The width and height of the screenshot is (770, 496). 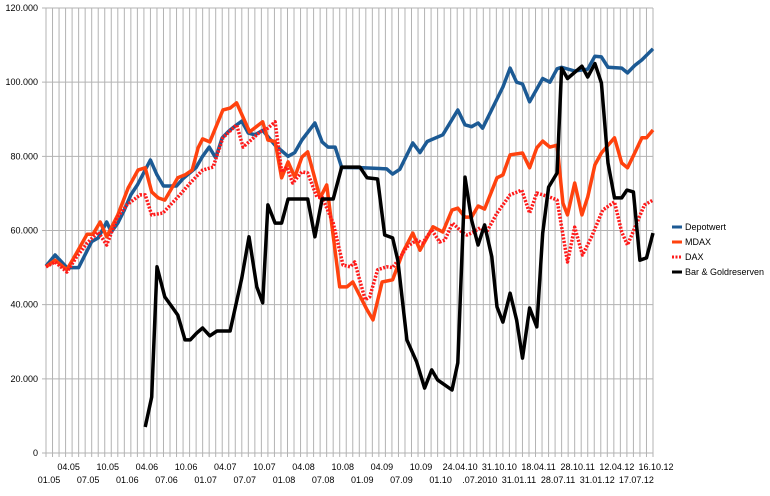 What do you see at coordinates (245, 480) in the screenshot?
I see `x-tick-label: 07.07` at bounding box center [245, 480].